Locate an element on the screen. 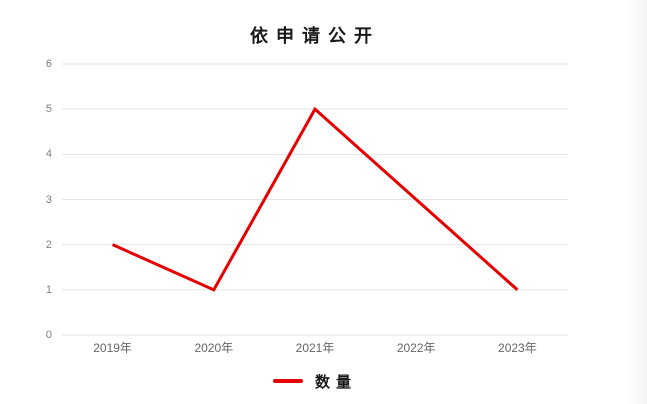 This screenshot has height=404, width=647. y-tick-label: 6 is located at coordinates (48, 64).